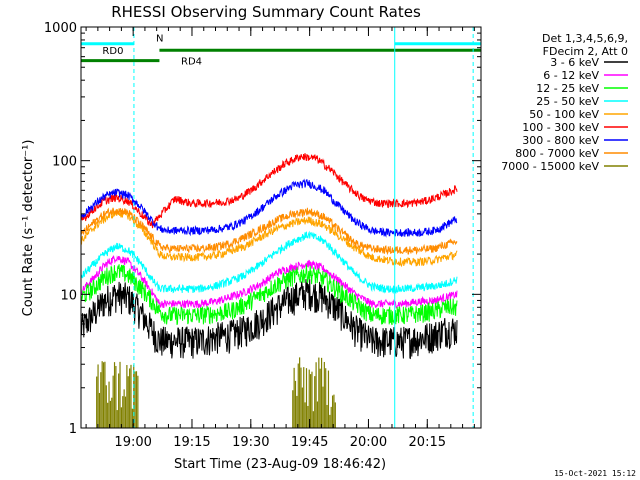 The height and width of the screenshot is (480, 640). What do you see at coordinates (585, 51) in the screenshot?
I see `legend-header: FDecim 2, Att 0` at bounding box center [585, 51].